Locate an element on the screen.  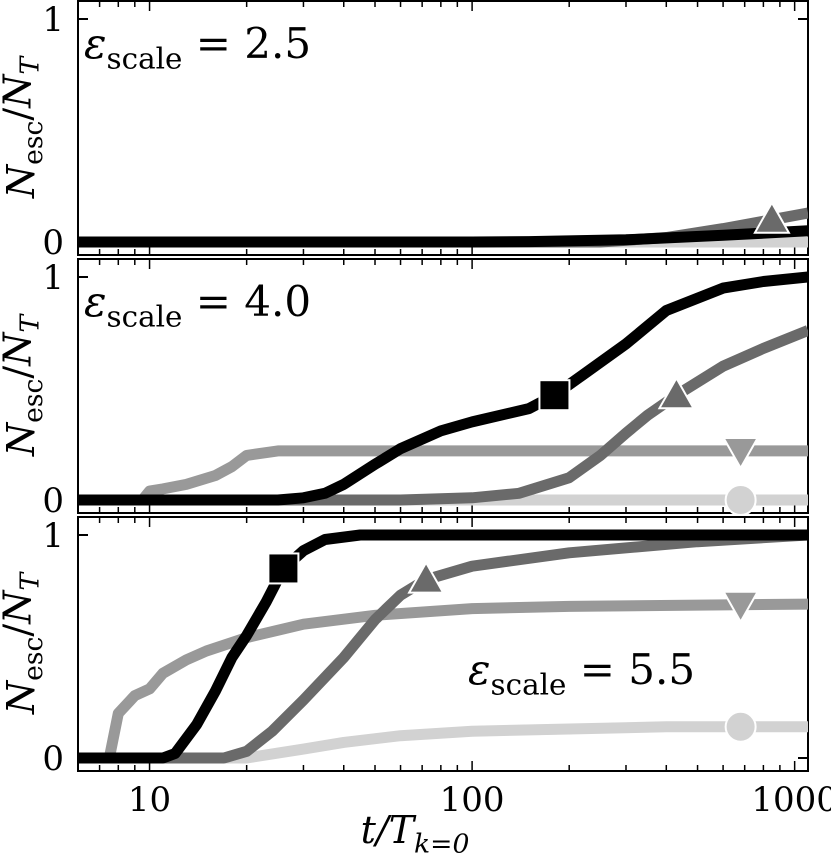
x-tick-label: 100 is located at coordinates (472, 800).